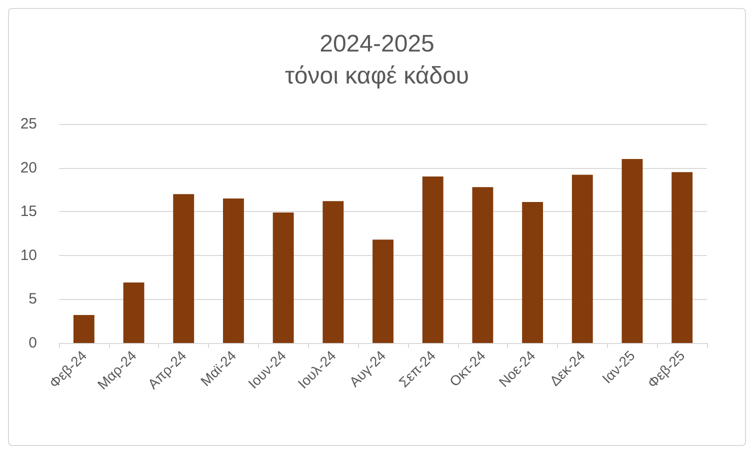 Image resolution: width=754 pixels, height=454 pixels. What do you see at coordinates (377, 44) in the screenshot?
I see `chart-title: 2024-2025` at bounding box center [377, 44].